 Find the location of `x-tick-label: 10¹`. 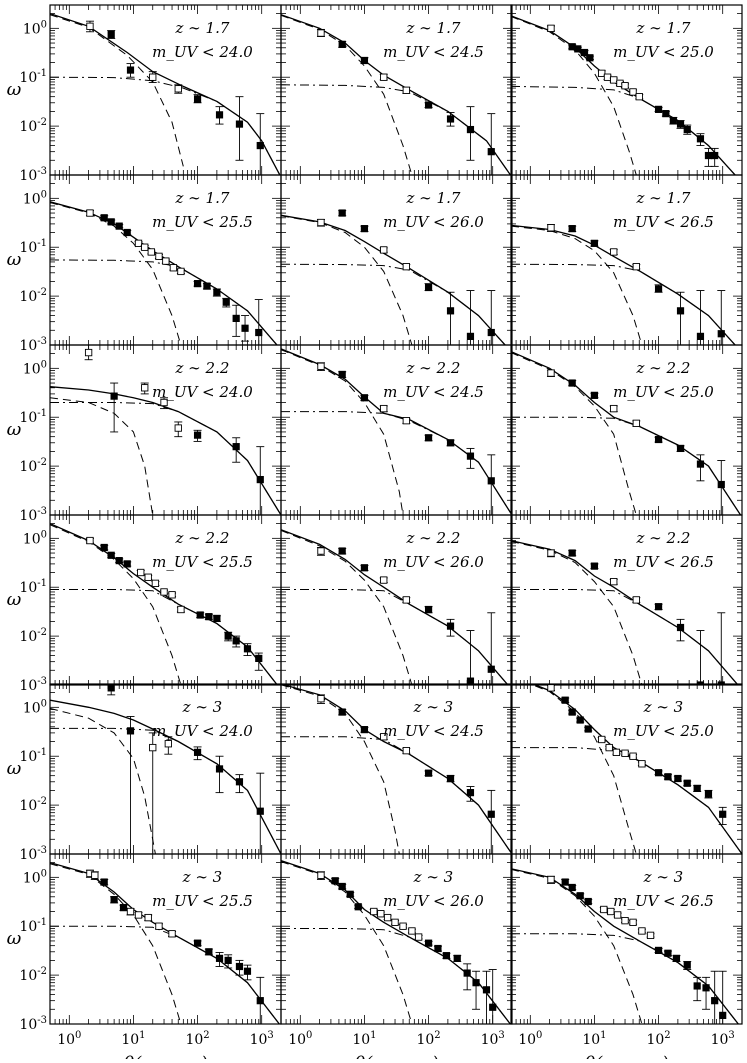

x-tick-label: 10¹ is located at coordinates (594, 1039).